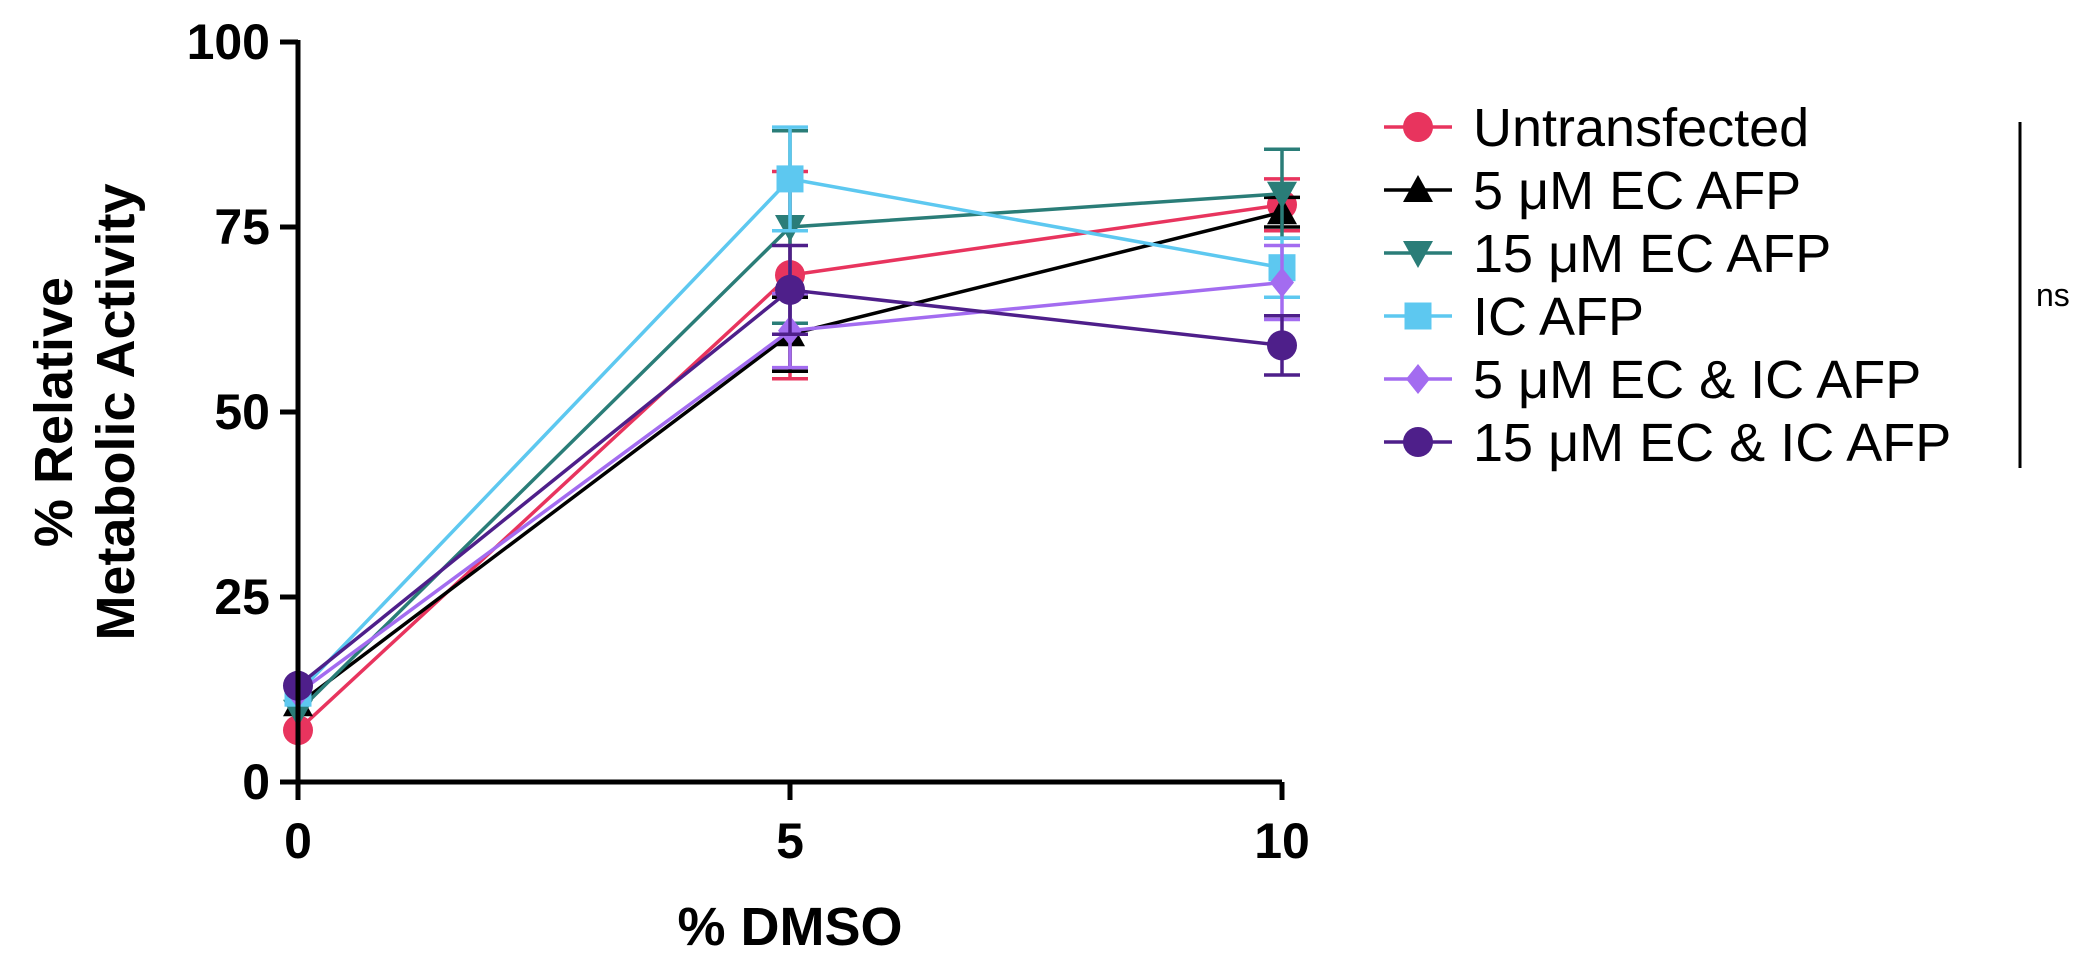 Image resolution: width=2088 pixels, height=975 pixels. What do you see at coordinates (228, 42) in the screenshot?
I see `y-tick-label: 100` at bounding box center [228, 42].